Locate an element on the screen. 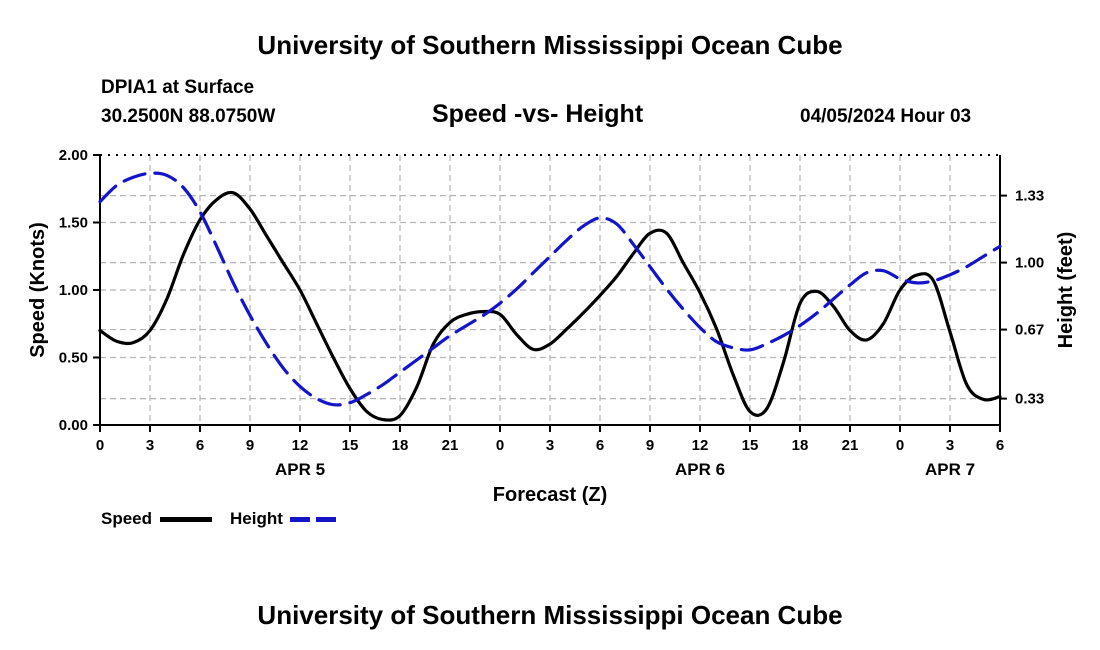  legend-swatch-speed is located at coordinates (186, 519).